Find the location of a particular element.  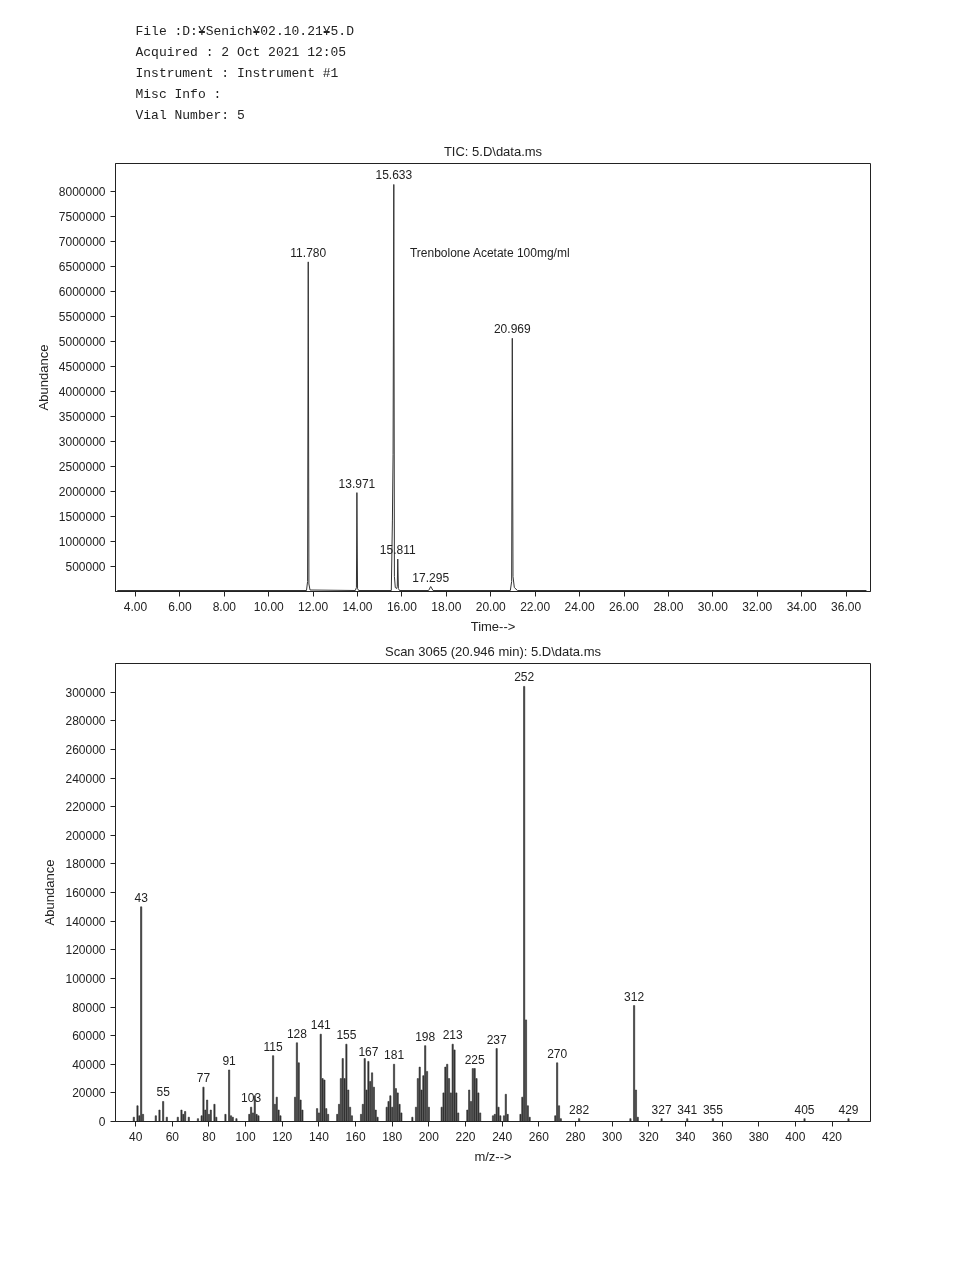

annotation: 13.971 is located at coordinates (357, 483).